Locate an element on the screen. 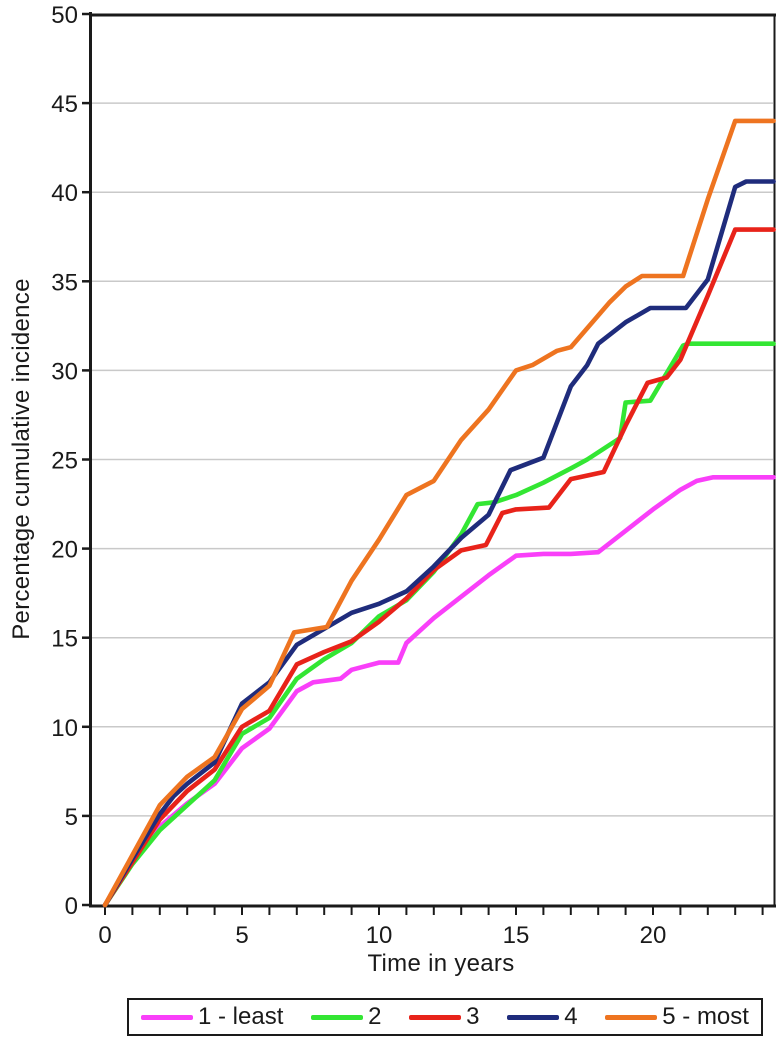 This screenshot has height=1037, width=780. y-tick-label: 50 is located at coordinates (64, 15).